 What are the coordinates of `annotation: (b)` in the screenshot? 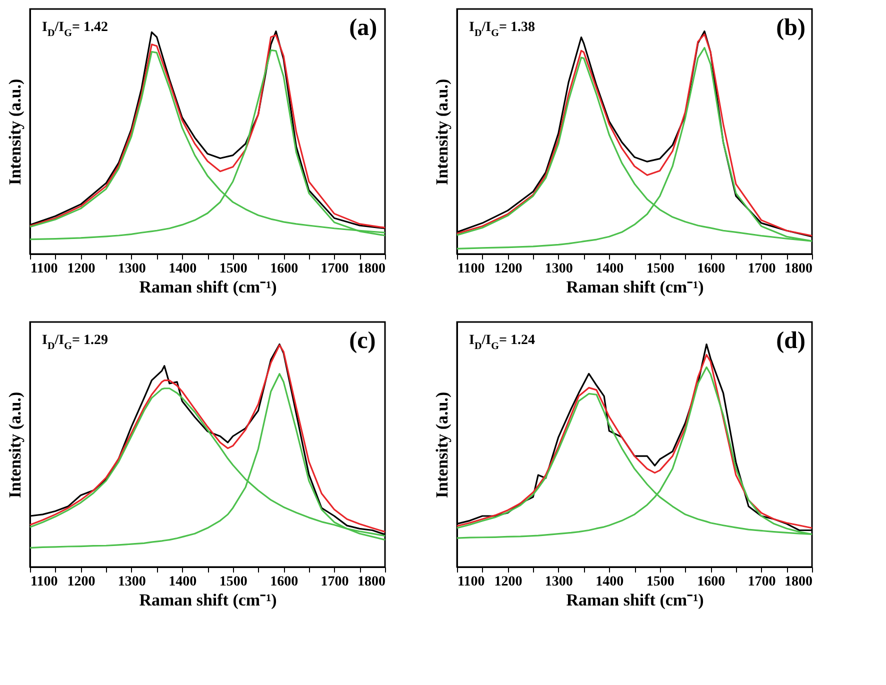 It's located at (791, 28).